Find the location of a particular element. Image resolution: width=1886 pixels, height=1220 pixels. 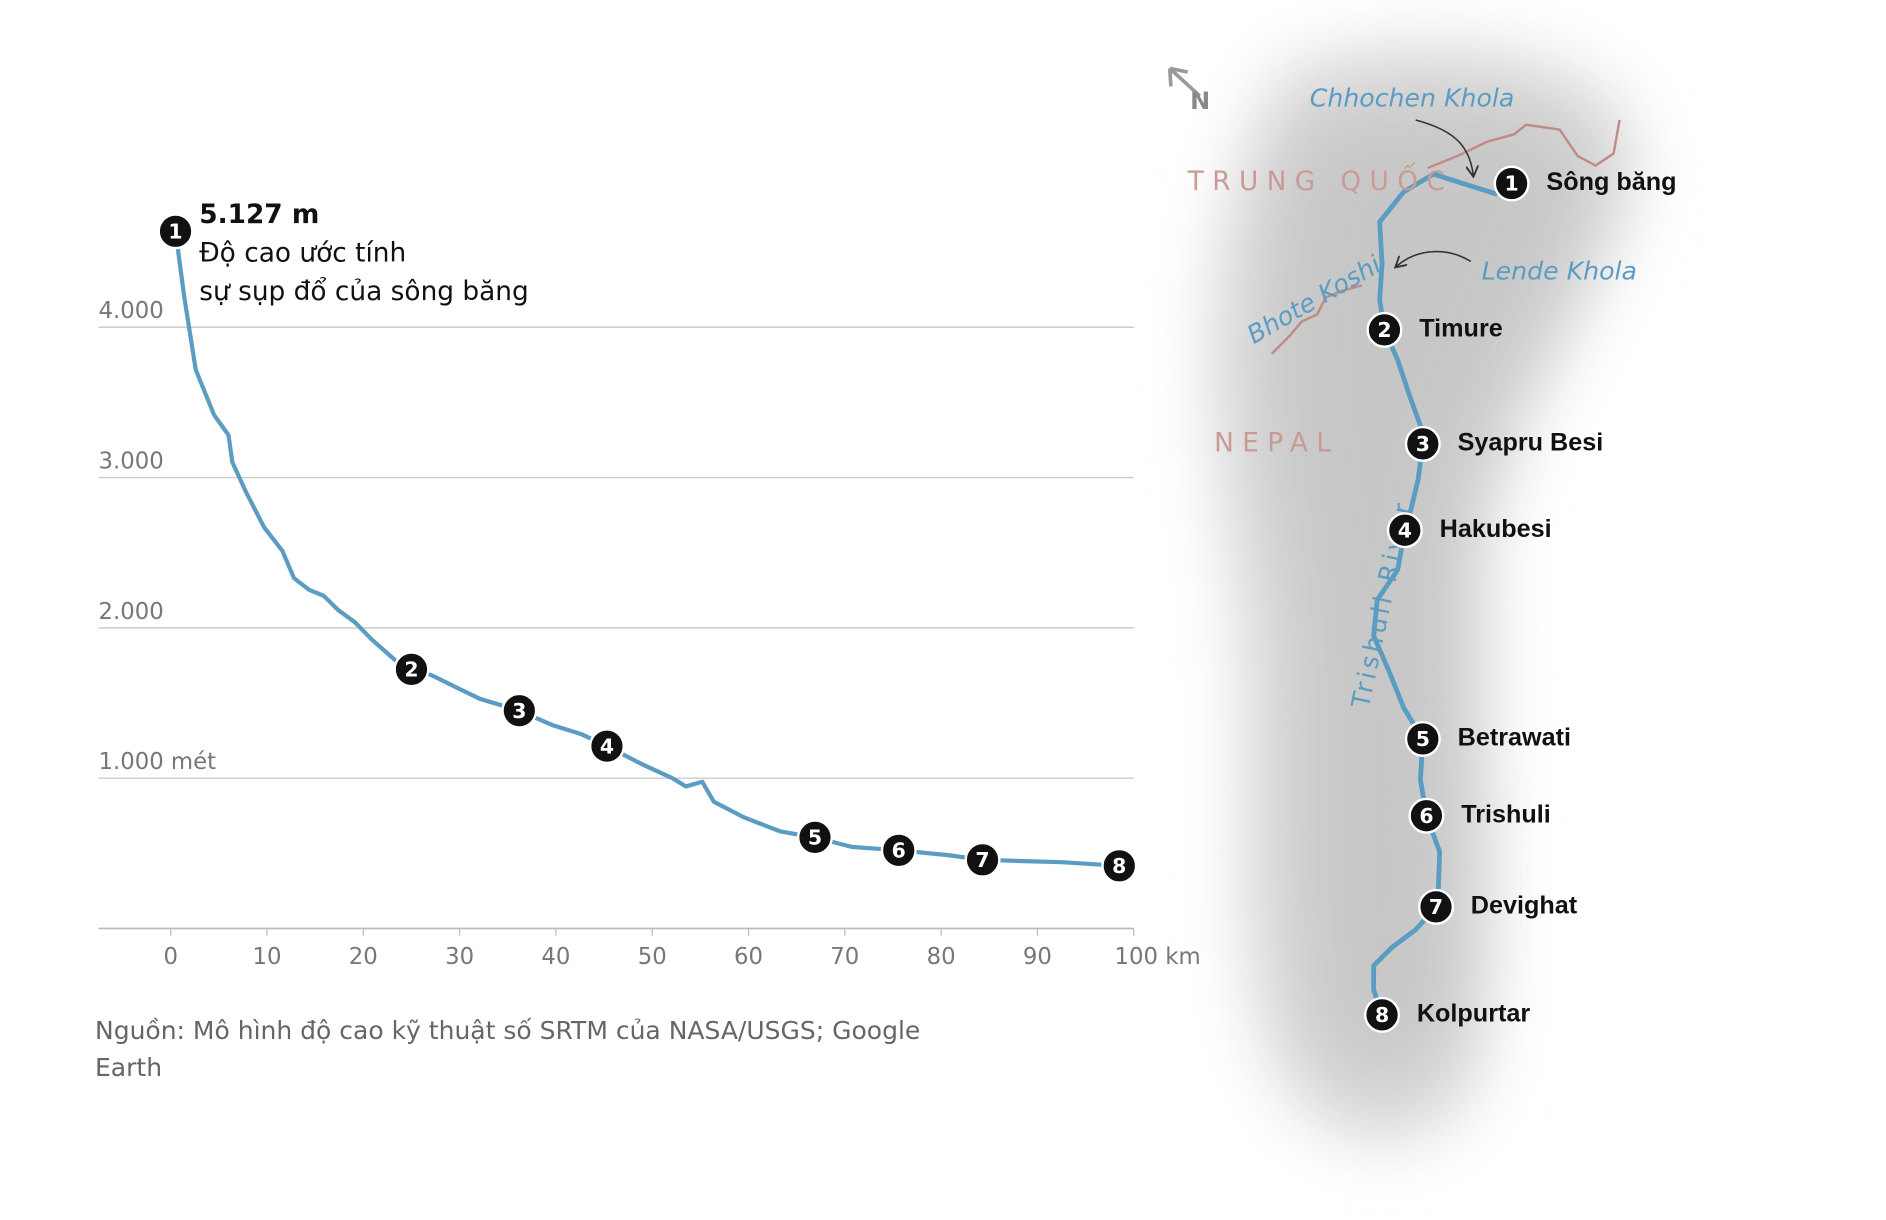

place-number: 8 is located at coordinates (1382, 1015).